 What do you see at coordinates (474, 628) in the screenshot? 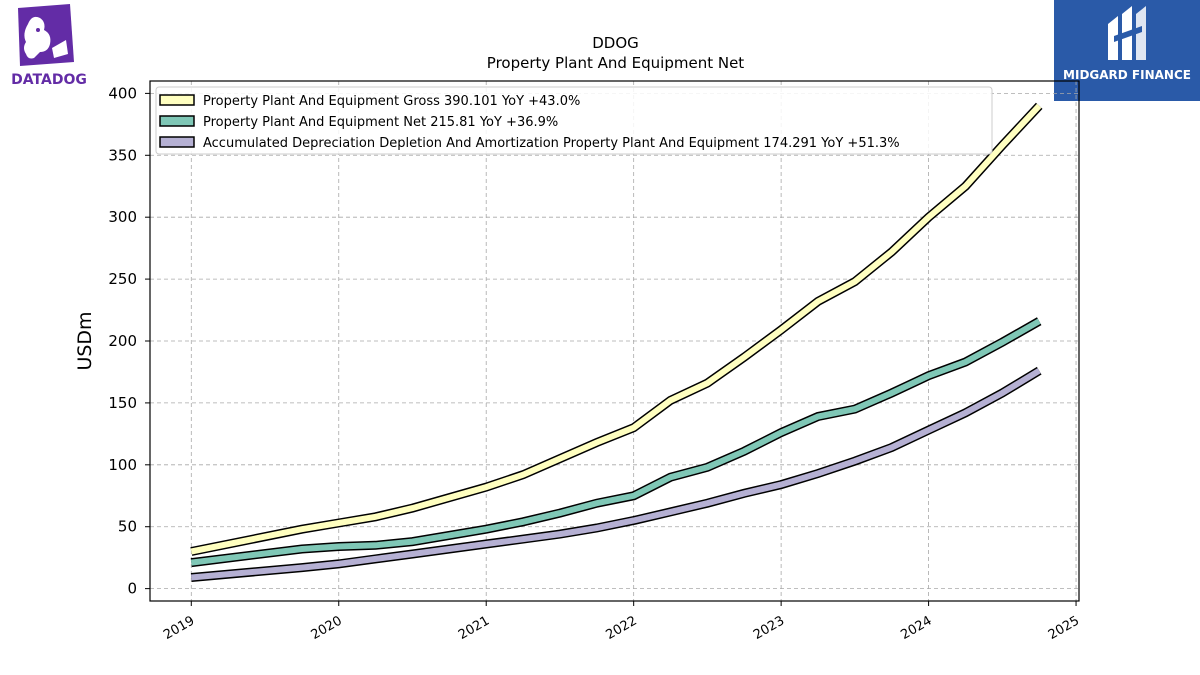
I see `x-tick-label: 2021` at bounding box center [474, 628].